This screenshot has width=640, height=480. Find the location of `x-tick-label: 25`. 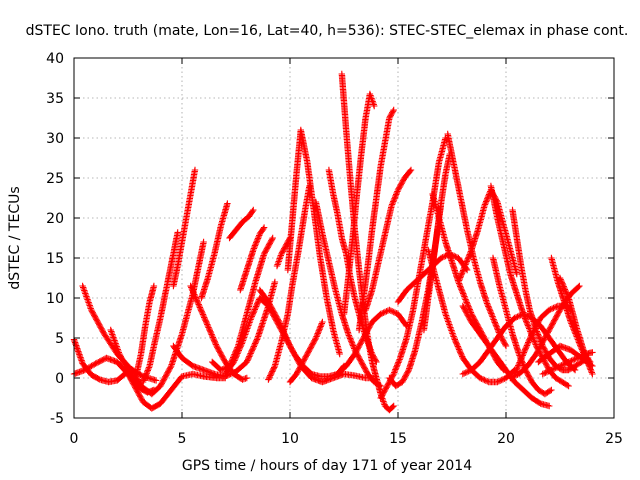

x-tick-label: 25 is located at coordinates (614, 439).